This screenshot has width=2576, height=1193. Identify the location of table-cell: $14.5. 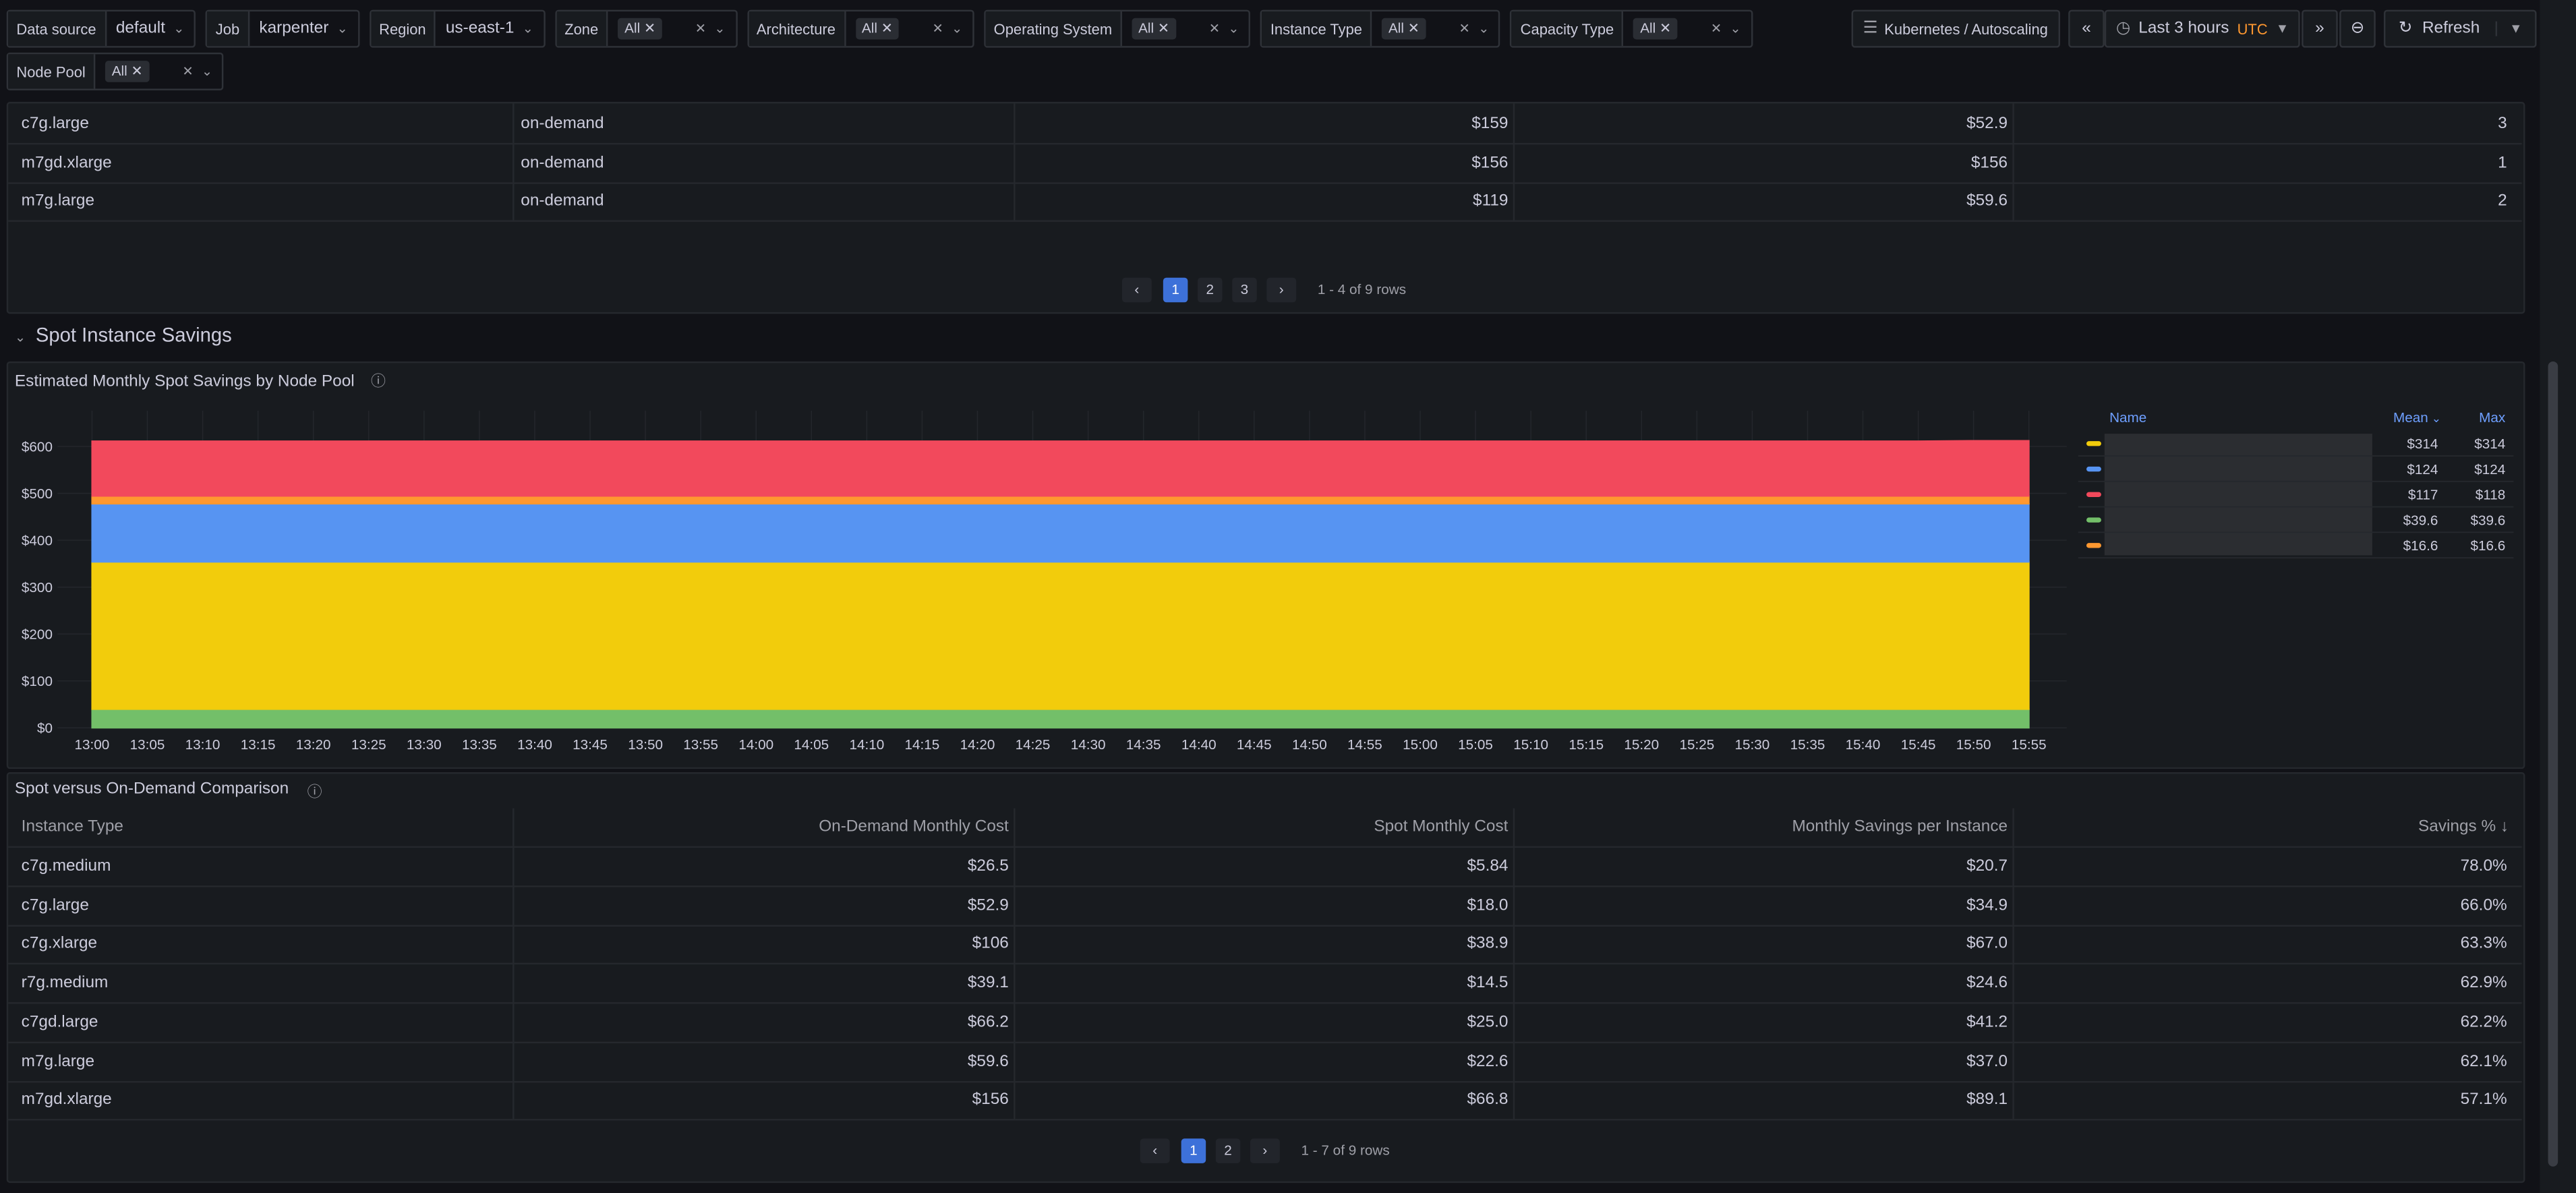
(1488, 983).